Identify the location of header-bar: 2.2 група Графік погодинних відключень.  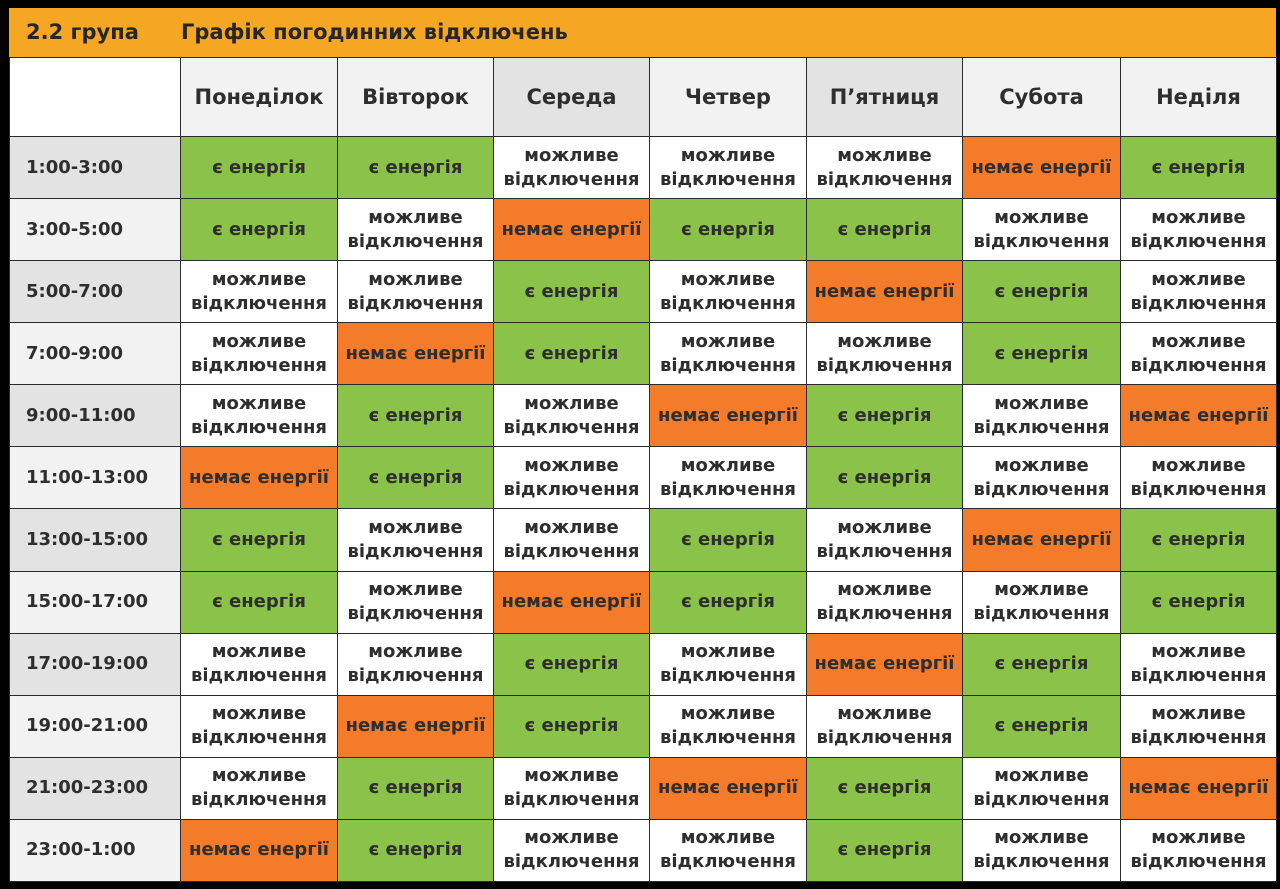
(642, 32).